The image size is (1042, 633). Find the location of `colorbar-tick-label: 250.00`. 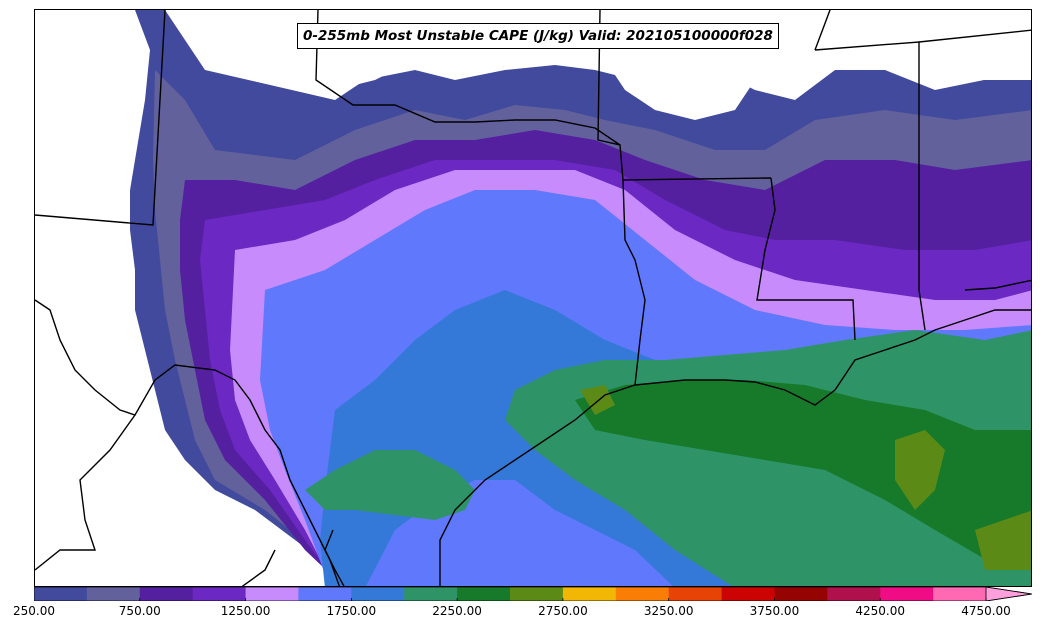

colorbar-tick-label: 250.00 is located at coordinates (34, 611).